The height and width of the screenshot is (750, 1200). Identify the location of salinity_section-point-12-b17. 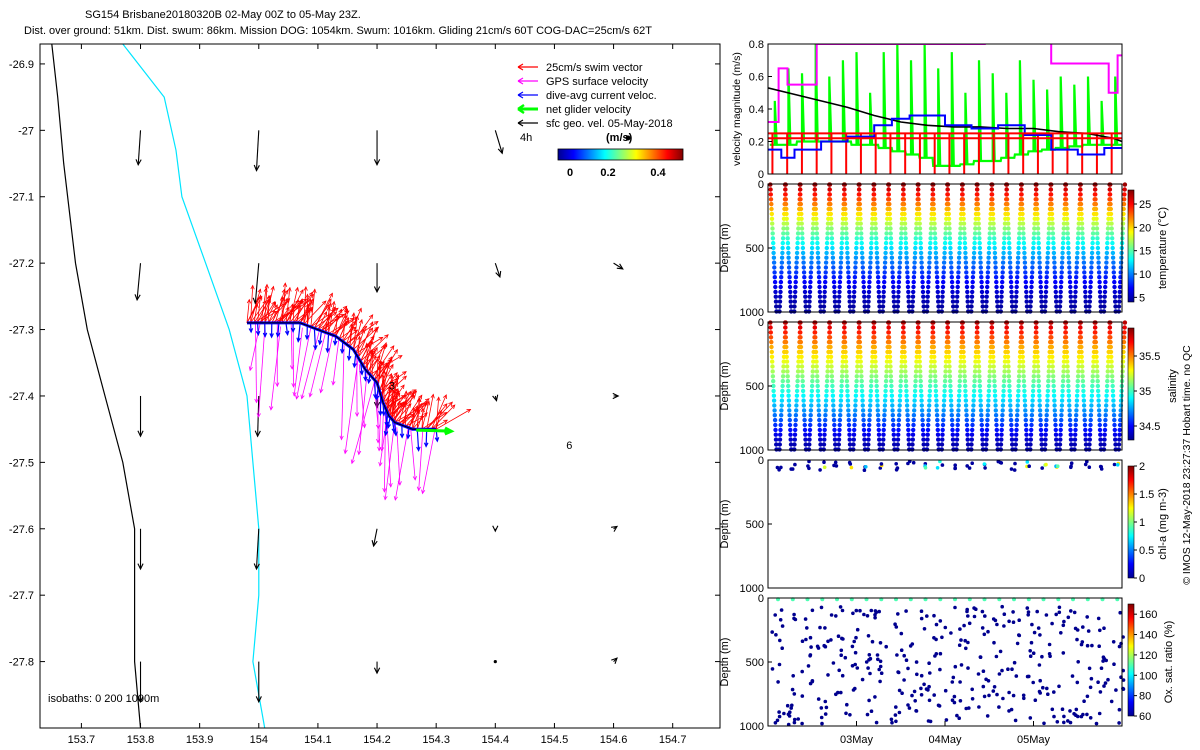
(958, 405).